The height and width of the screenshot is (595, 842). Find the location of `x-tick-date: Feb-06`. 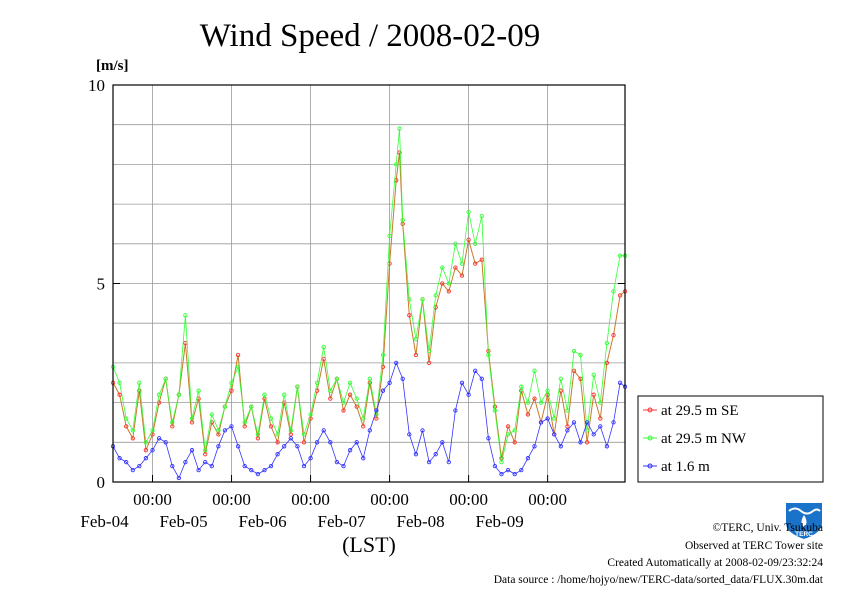

x-tick-date: Feb-06 is located at coordinates (262, 521).